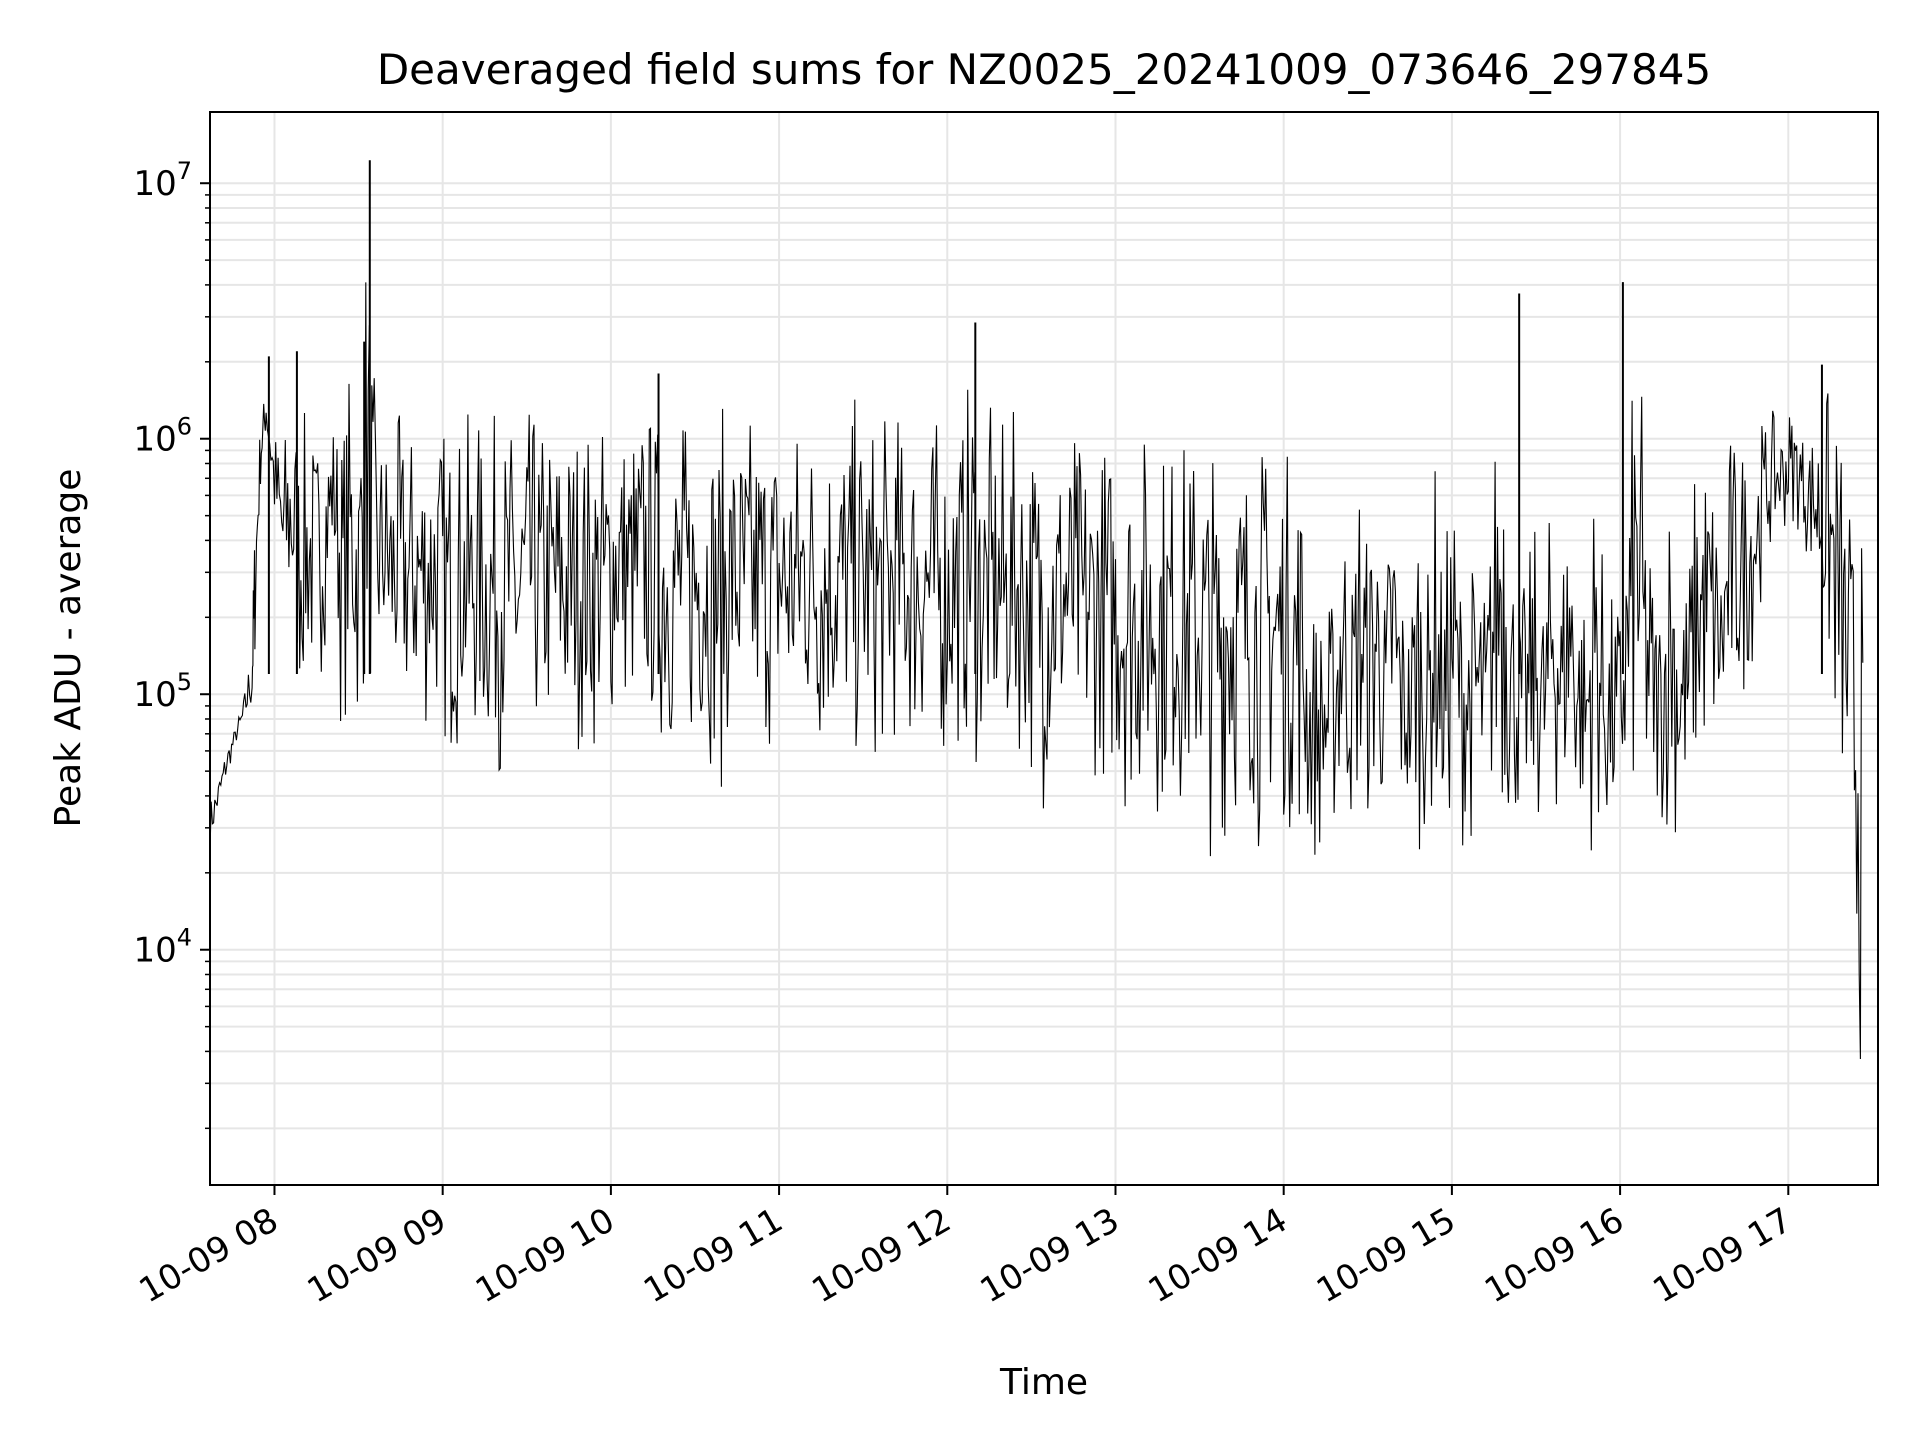  I want to click on y-axis-label: Peak ADU - average, so click(68, 648).